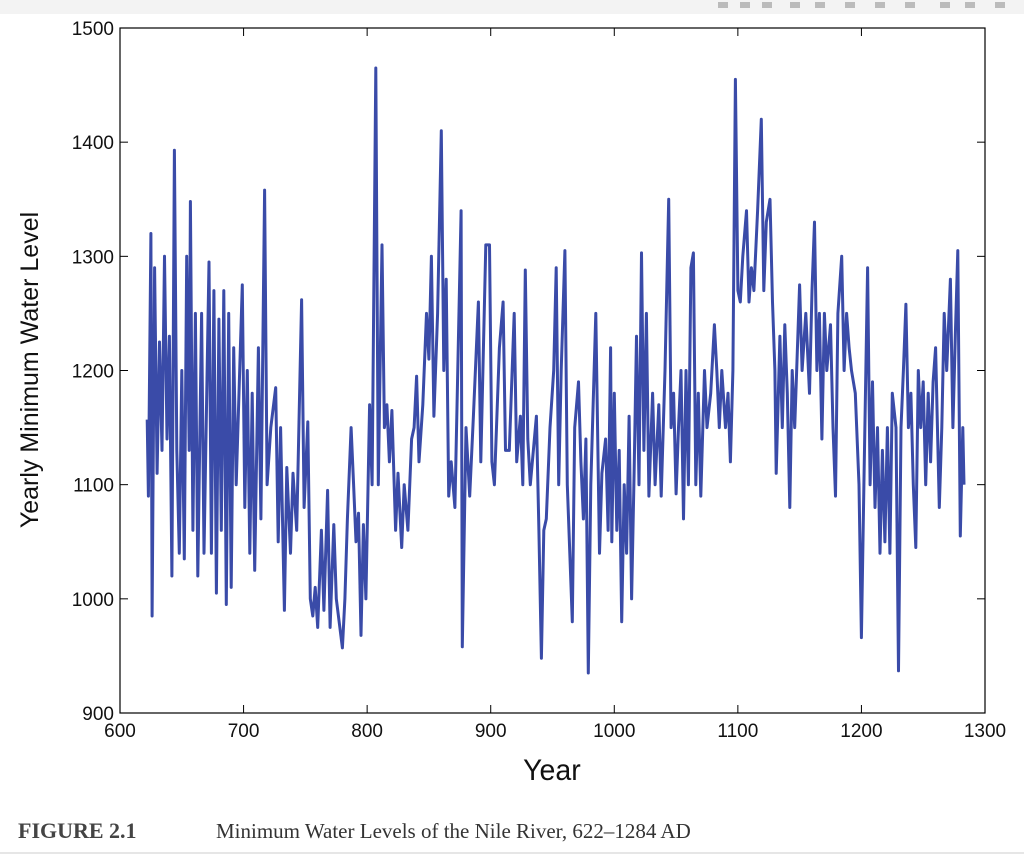  Describe the element at coordinates (491, 731) in the screenshot. I see `x-tick-label: 900` at that location.